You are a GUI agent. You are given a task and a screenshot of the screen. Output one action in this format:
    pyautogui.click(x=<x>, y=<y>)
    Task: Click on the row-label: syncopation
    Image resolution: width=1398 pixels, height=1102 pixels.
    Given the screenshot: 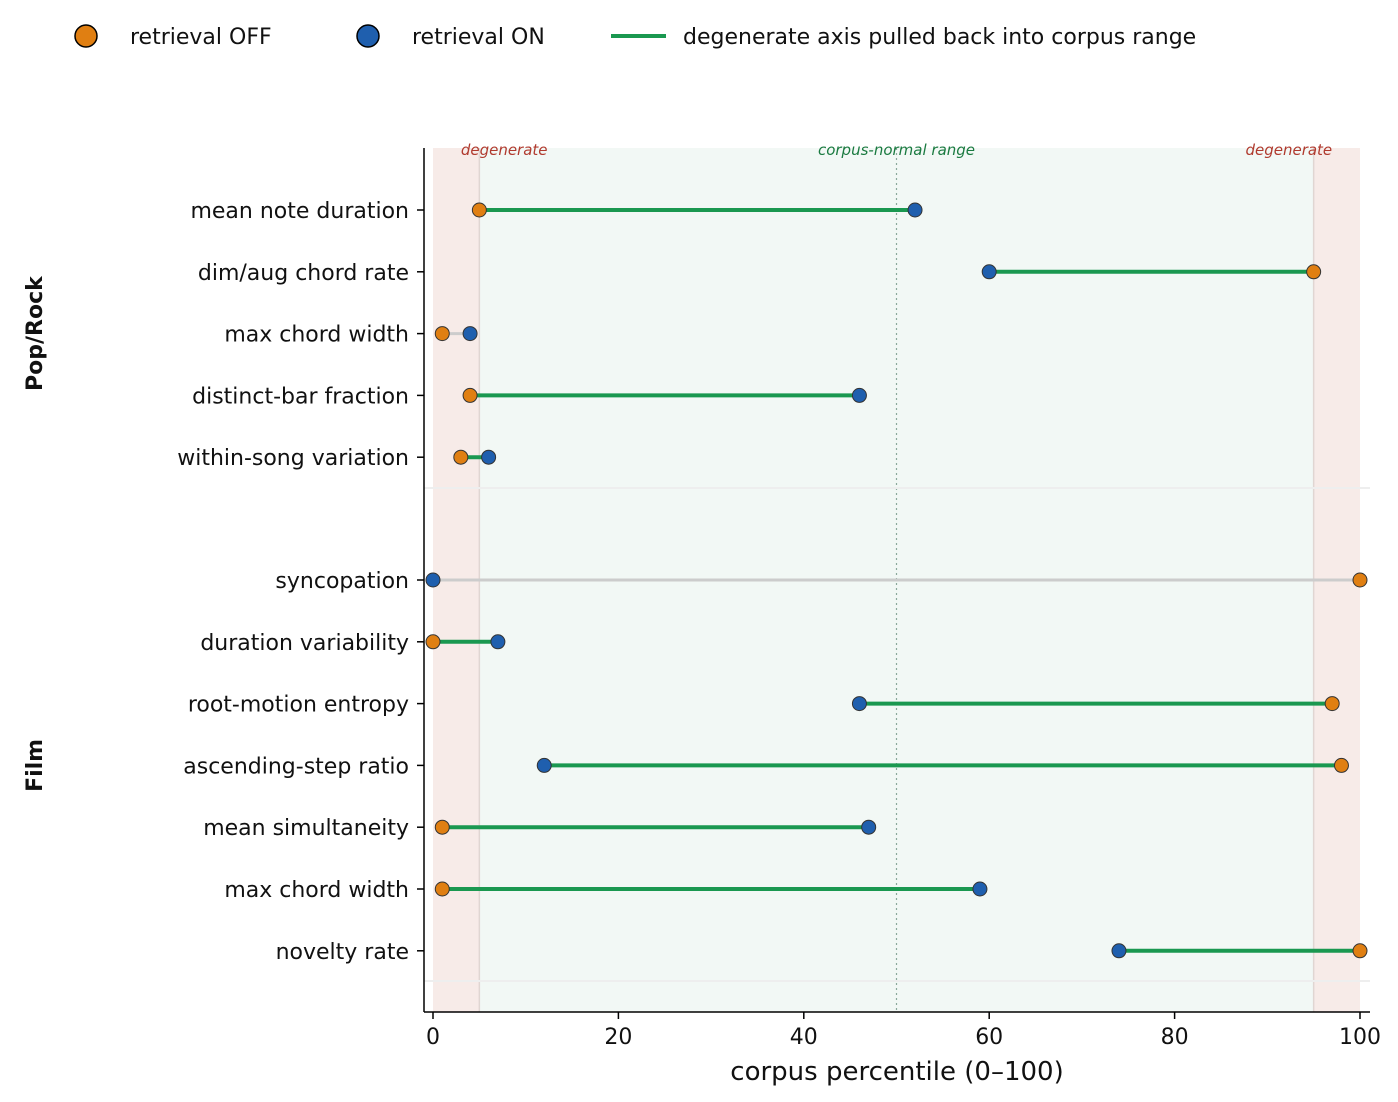 What is the action you would take?
    pyautogui.click(x=342, y=581)
    